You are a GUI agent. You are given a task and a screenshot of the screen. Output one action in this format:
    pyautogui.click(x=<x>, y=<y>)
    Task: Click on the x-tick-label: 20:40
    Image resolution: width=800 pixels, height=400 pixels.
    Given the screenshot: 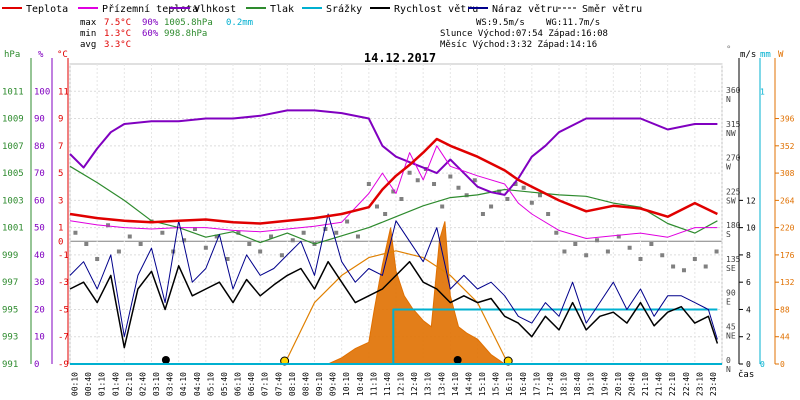 What is the action you would take?
    pyautogui.click(x=631, y=384)
    